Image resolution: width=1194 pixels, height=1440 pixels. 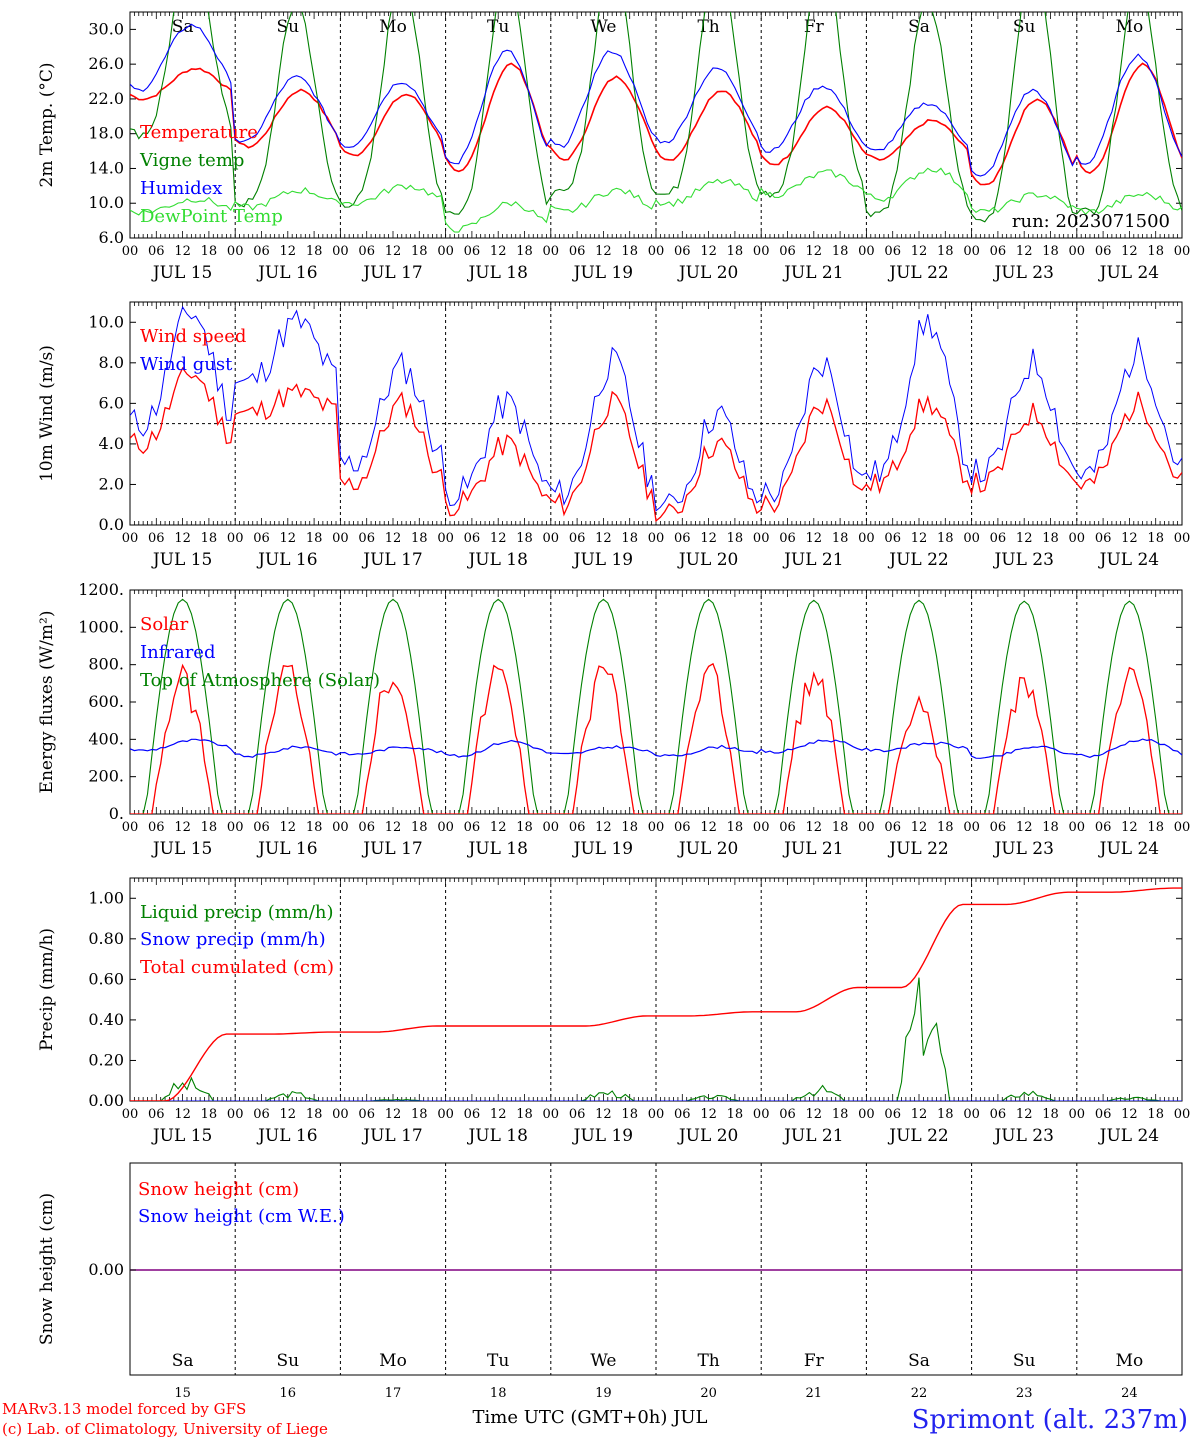 What do you see at coordinates (393, 27) in the screenshot?
I see `weekday-label: Mo` at bounding box center [393, 27].